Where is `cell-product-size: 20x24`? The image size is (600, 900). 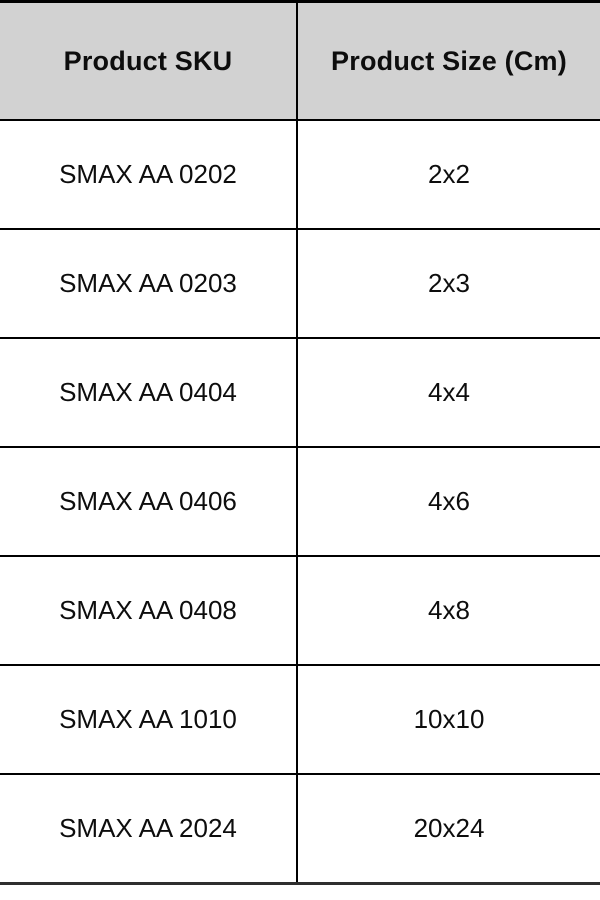 cell-product-size: 20x24 is located at coordinates (448, 829).